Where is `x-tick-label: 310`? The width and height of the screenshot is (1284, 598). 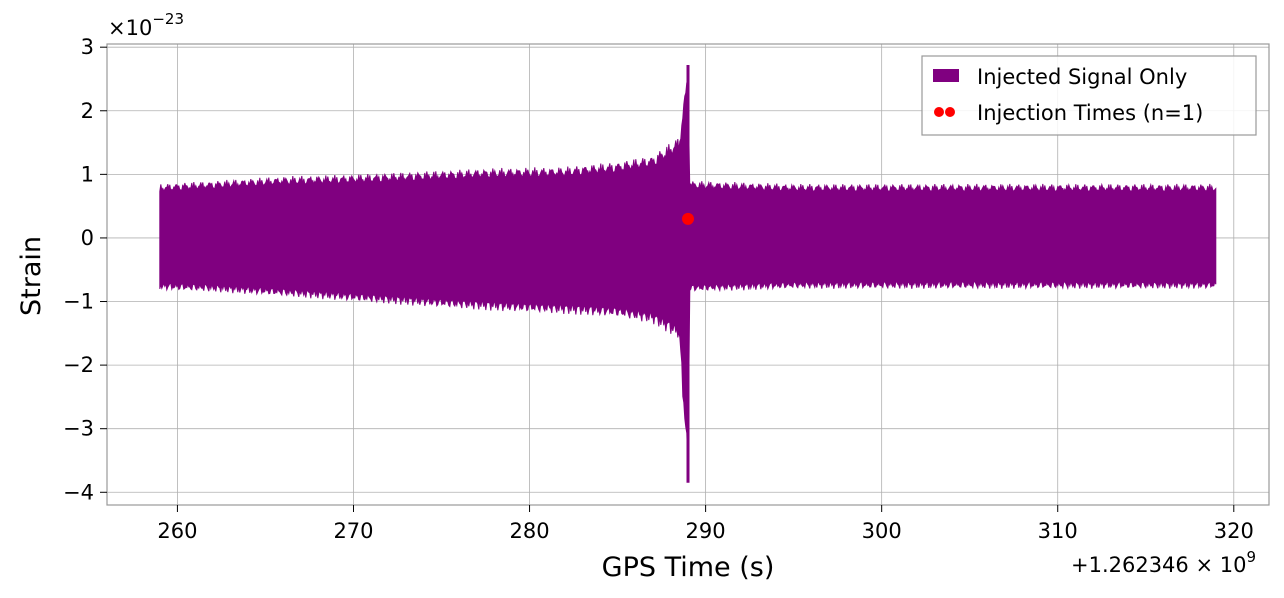
x-tick-label: 310 is located at coordinates (1058, 531).